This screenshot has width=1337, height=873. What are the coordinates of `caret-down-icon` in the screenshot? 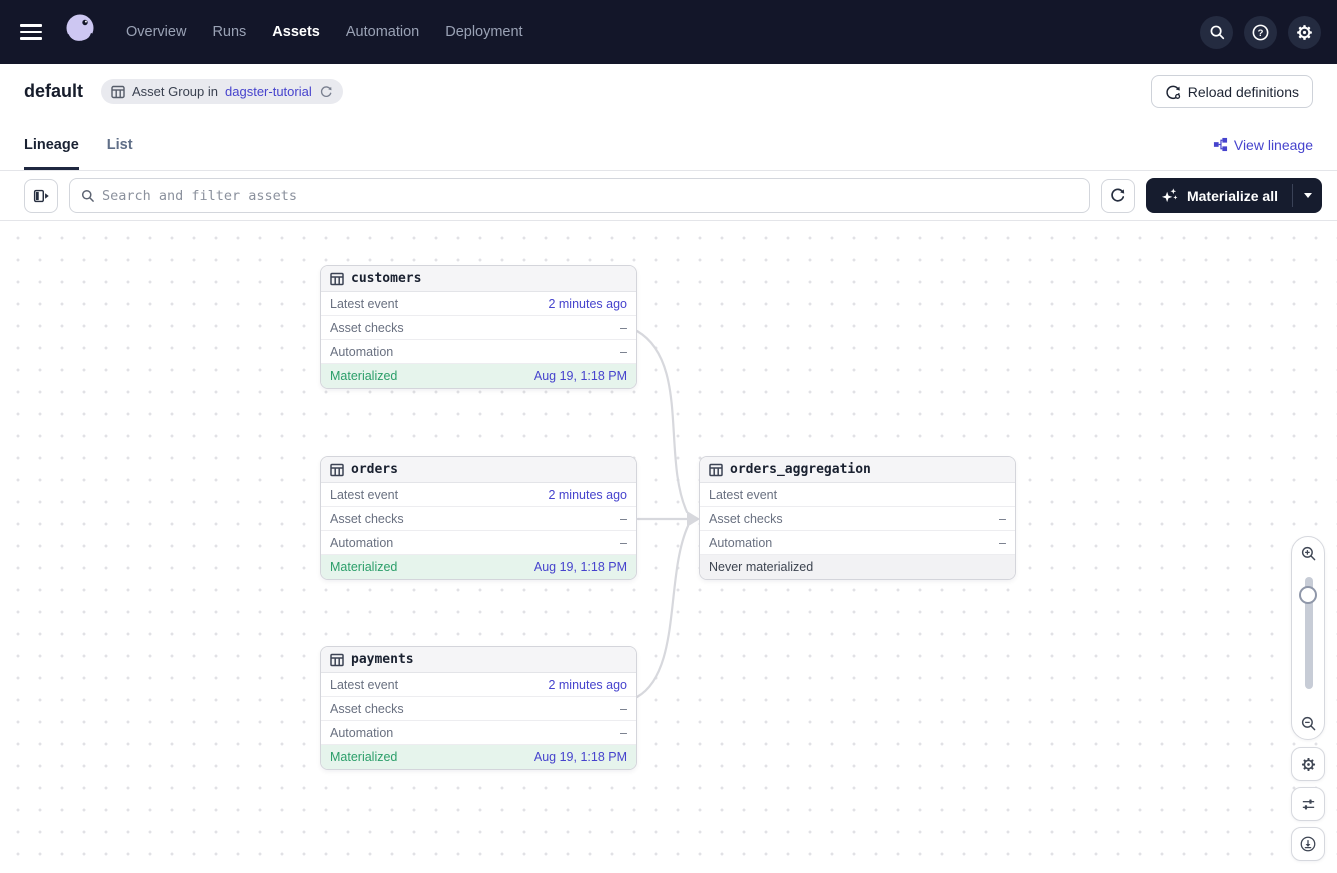 It's located at (1307, 195).